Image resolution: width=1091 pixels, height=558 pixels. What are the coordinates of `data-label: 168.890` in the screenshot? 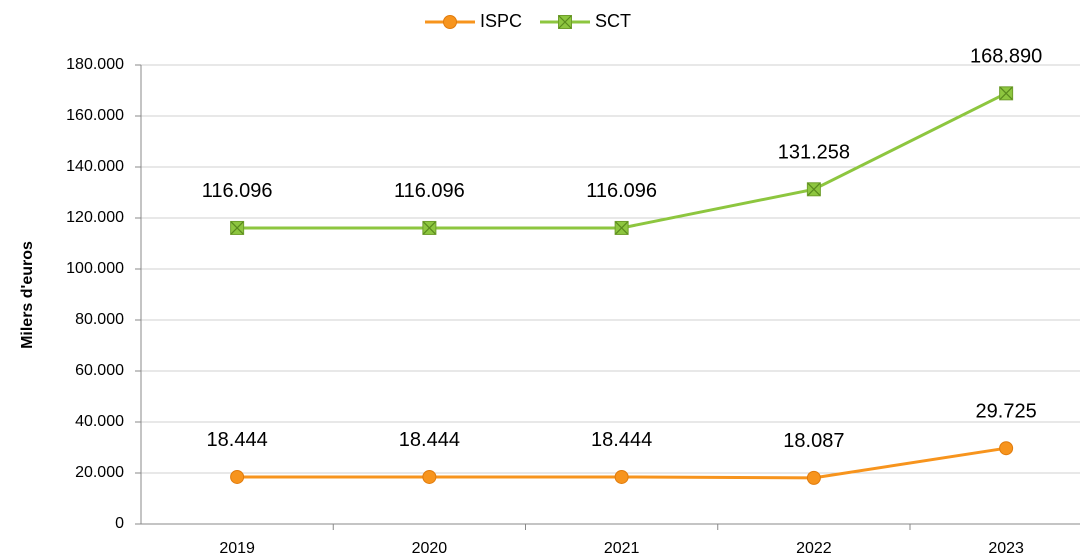 It's located at (1006, 57).